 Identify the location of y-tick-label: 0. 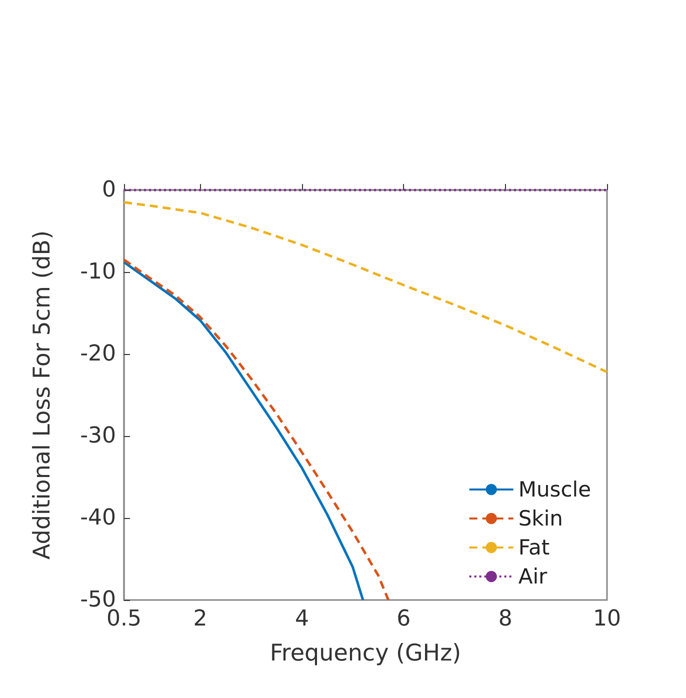
(109, 190).